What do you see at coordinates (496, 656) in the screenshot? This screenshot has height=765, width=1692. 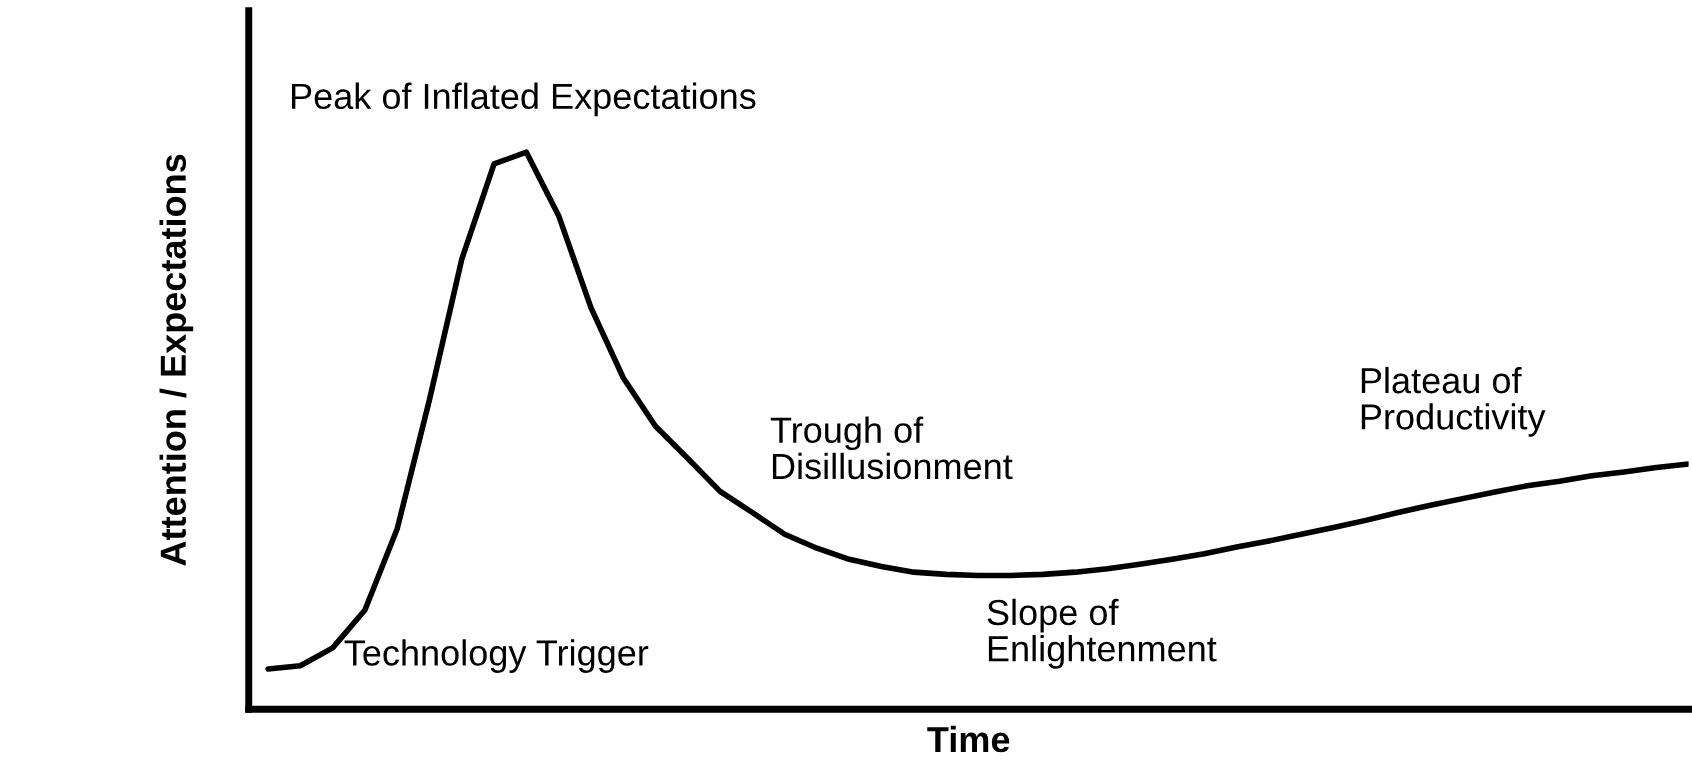 I see `annotation: Technology Trigger` at bounding box center [496, 656].